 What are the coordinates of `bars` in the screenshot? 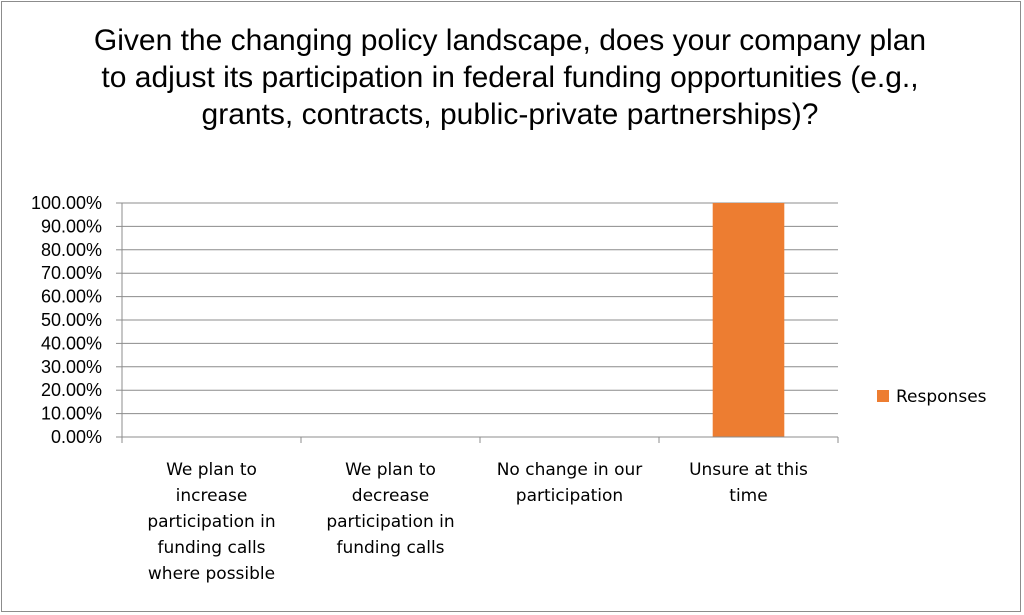 It's located at (748, 320).